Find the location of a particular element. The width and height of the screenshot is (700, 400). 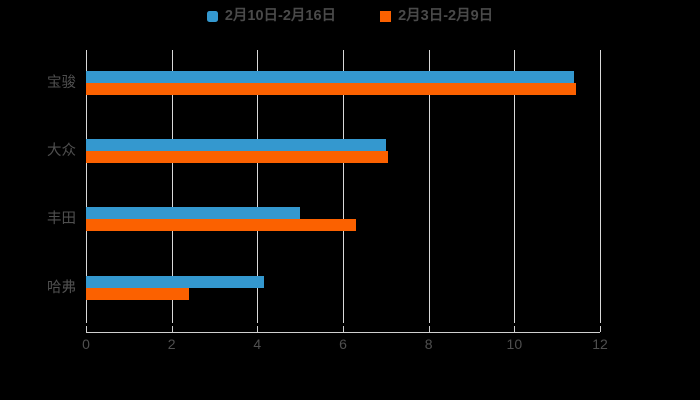

x-axis-tick-label: 6 is located at coordinates (343, 344).